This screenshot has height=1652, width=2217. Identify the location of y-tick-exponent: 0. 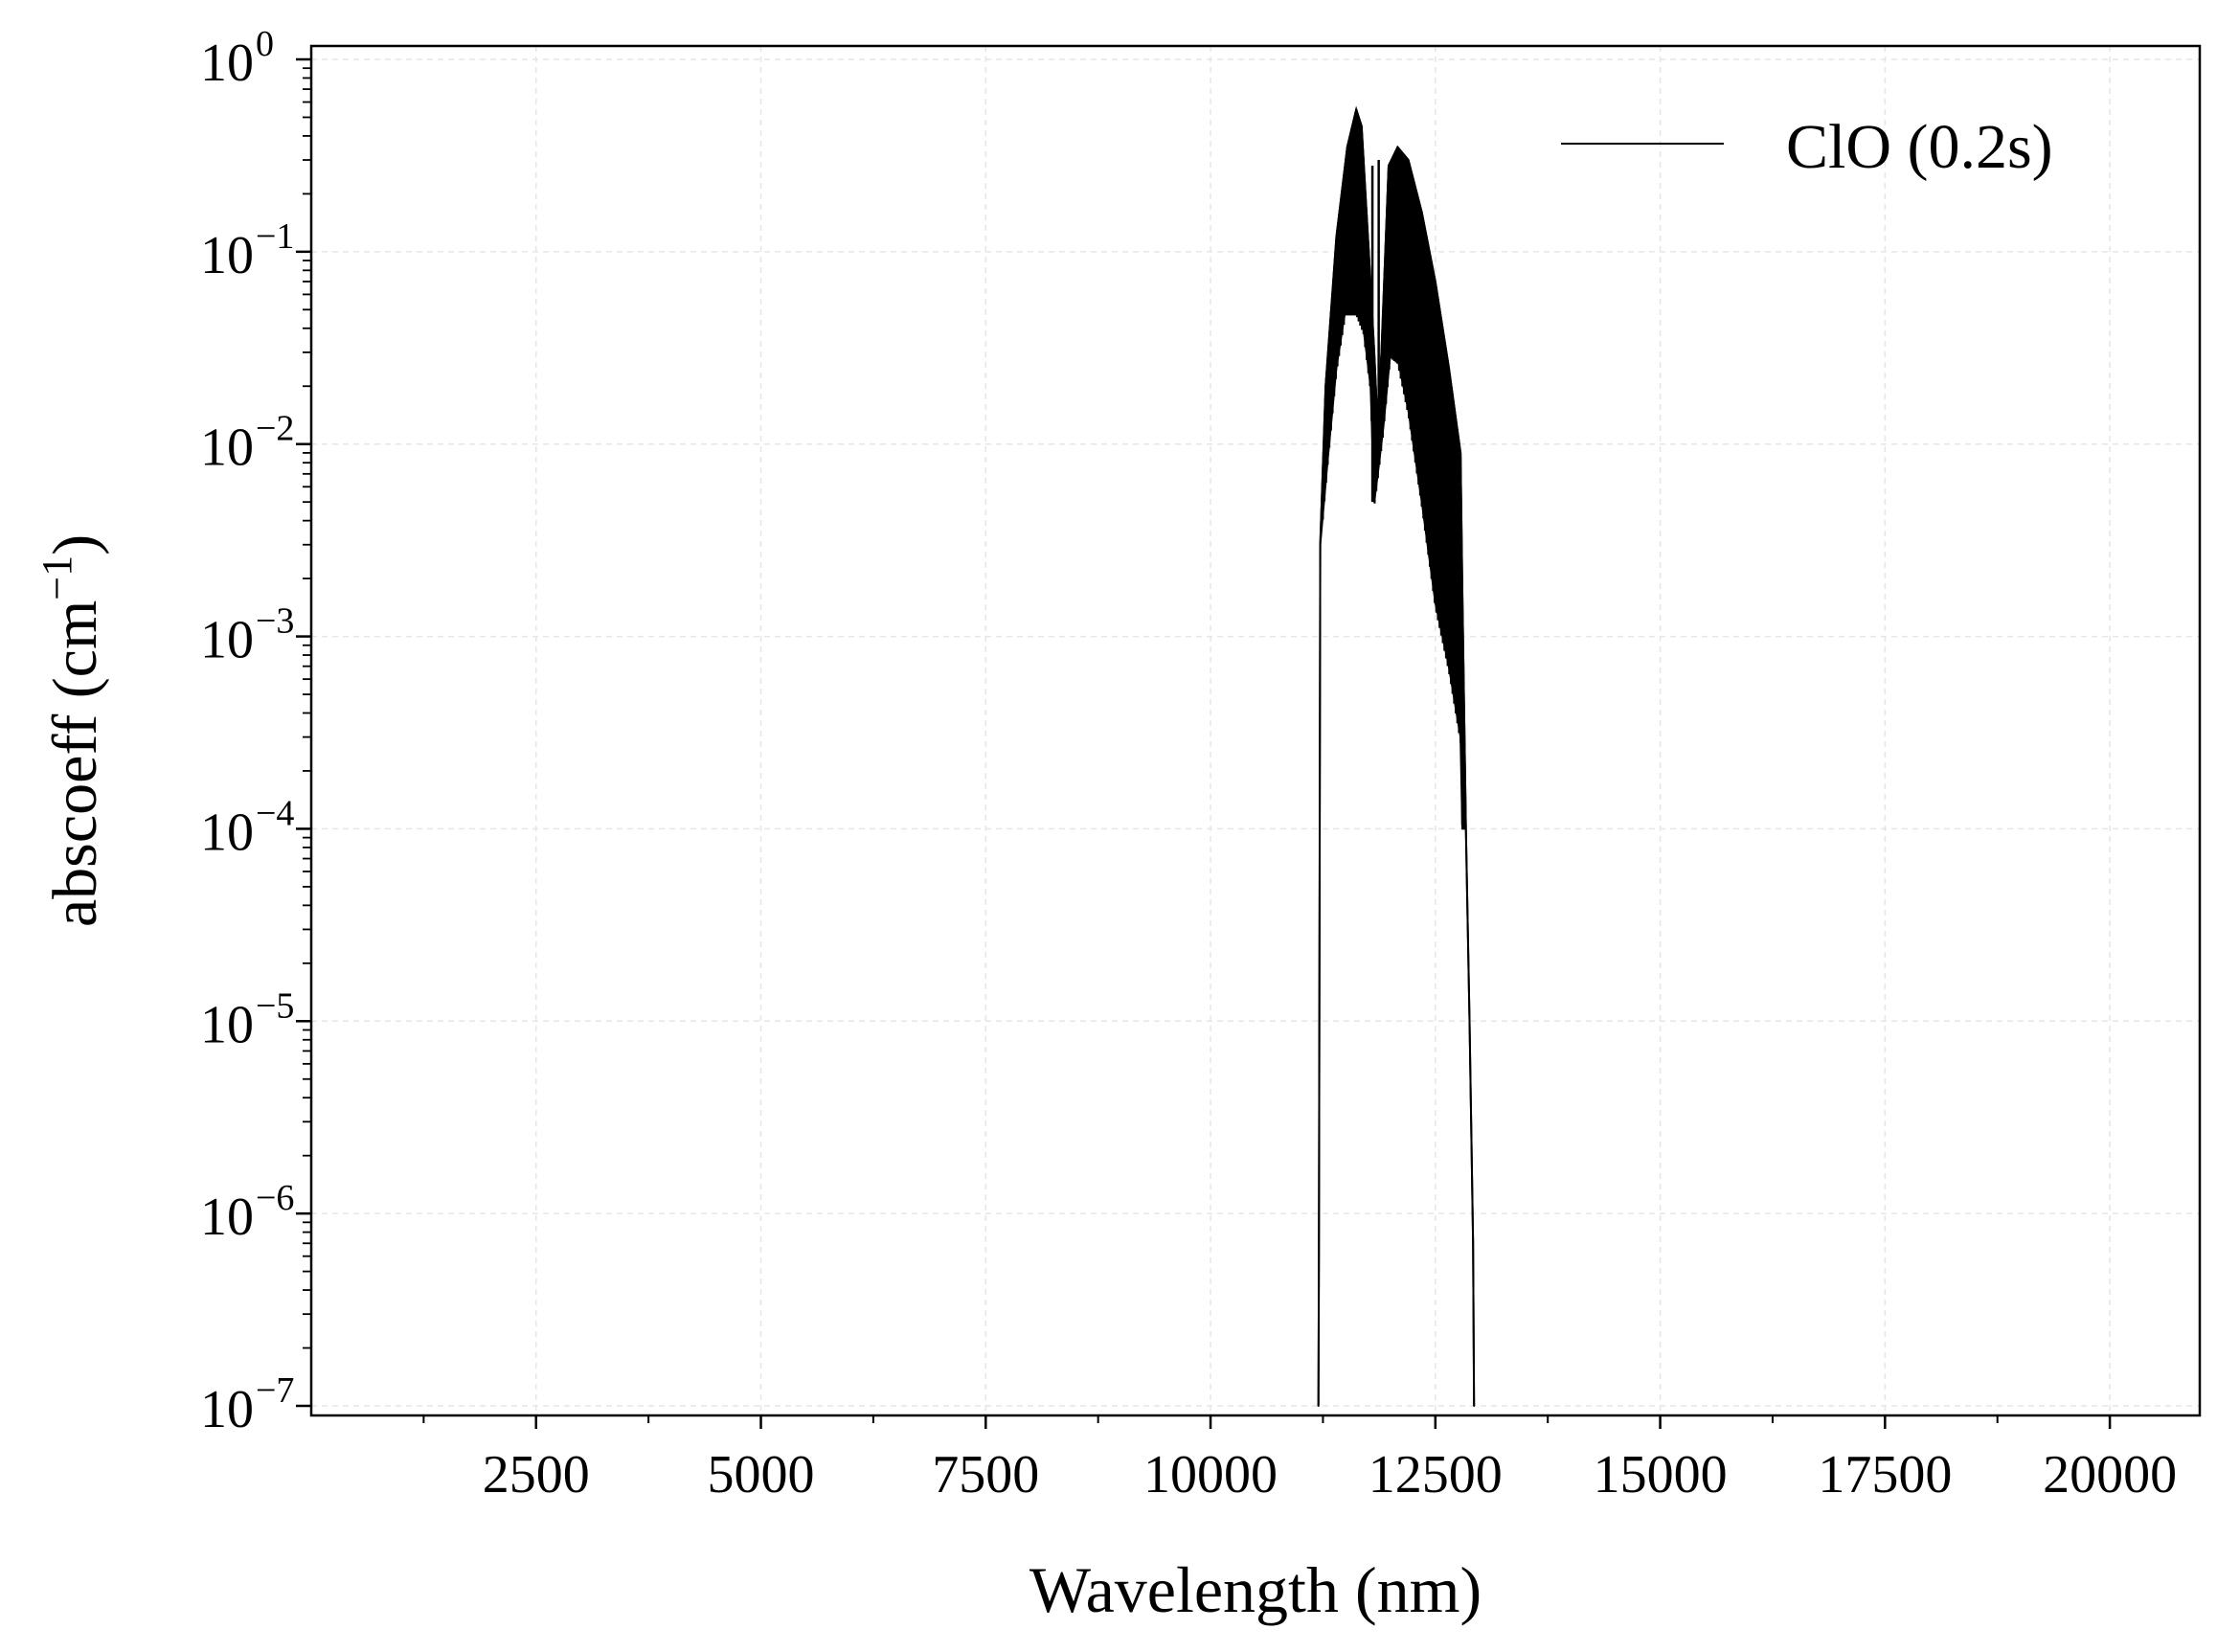
(265, 44).